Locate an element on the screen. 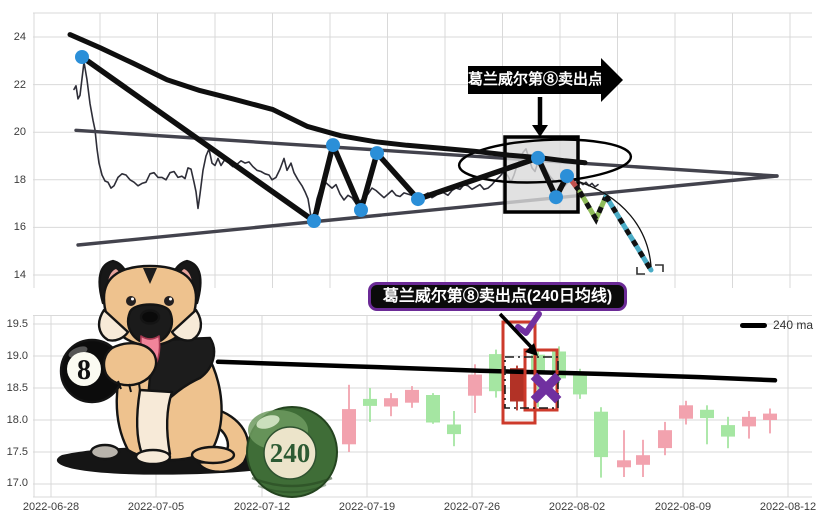 Image resolution: width=822 pixels, height=520 pixels. xtick-2022-07-26: 2022-07-26 is located at coordinates (472, 507).